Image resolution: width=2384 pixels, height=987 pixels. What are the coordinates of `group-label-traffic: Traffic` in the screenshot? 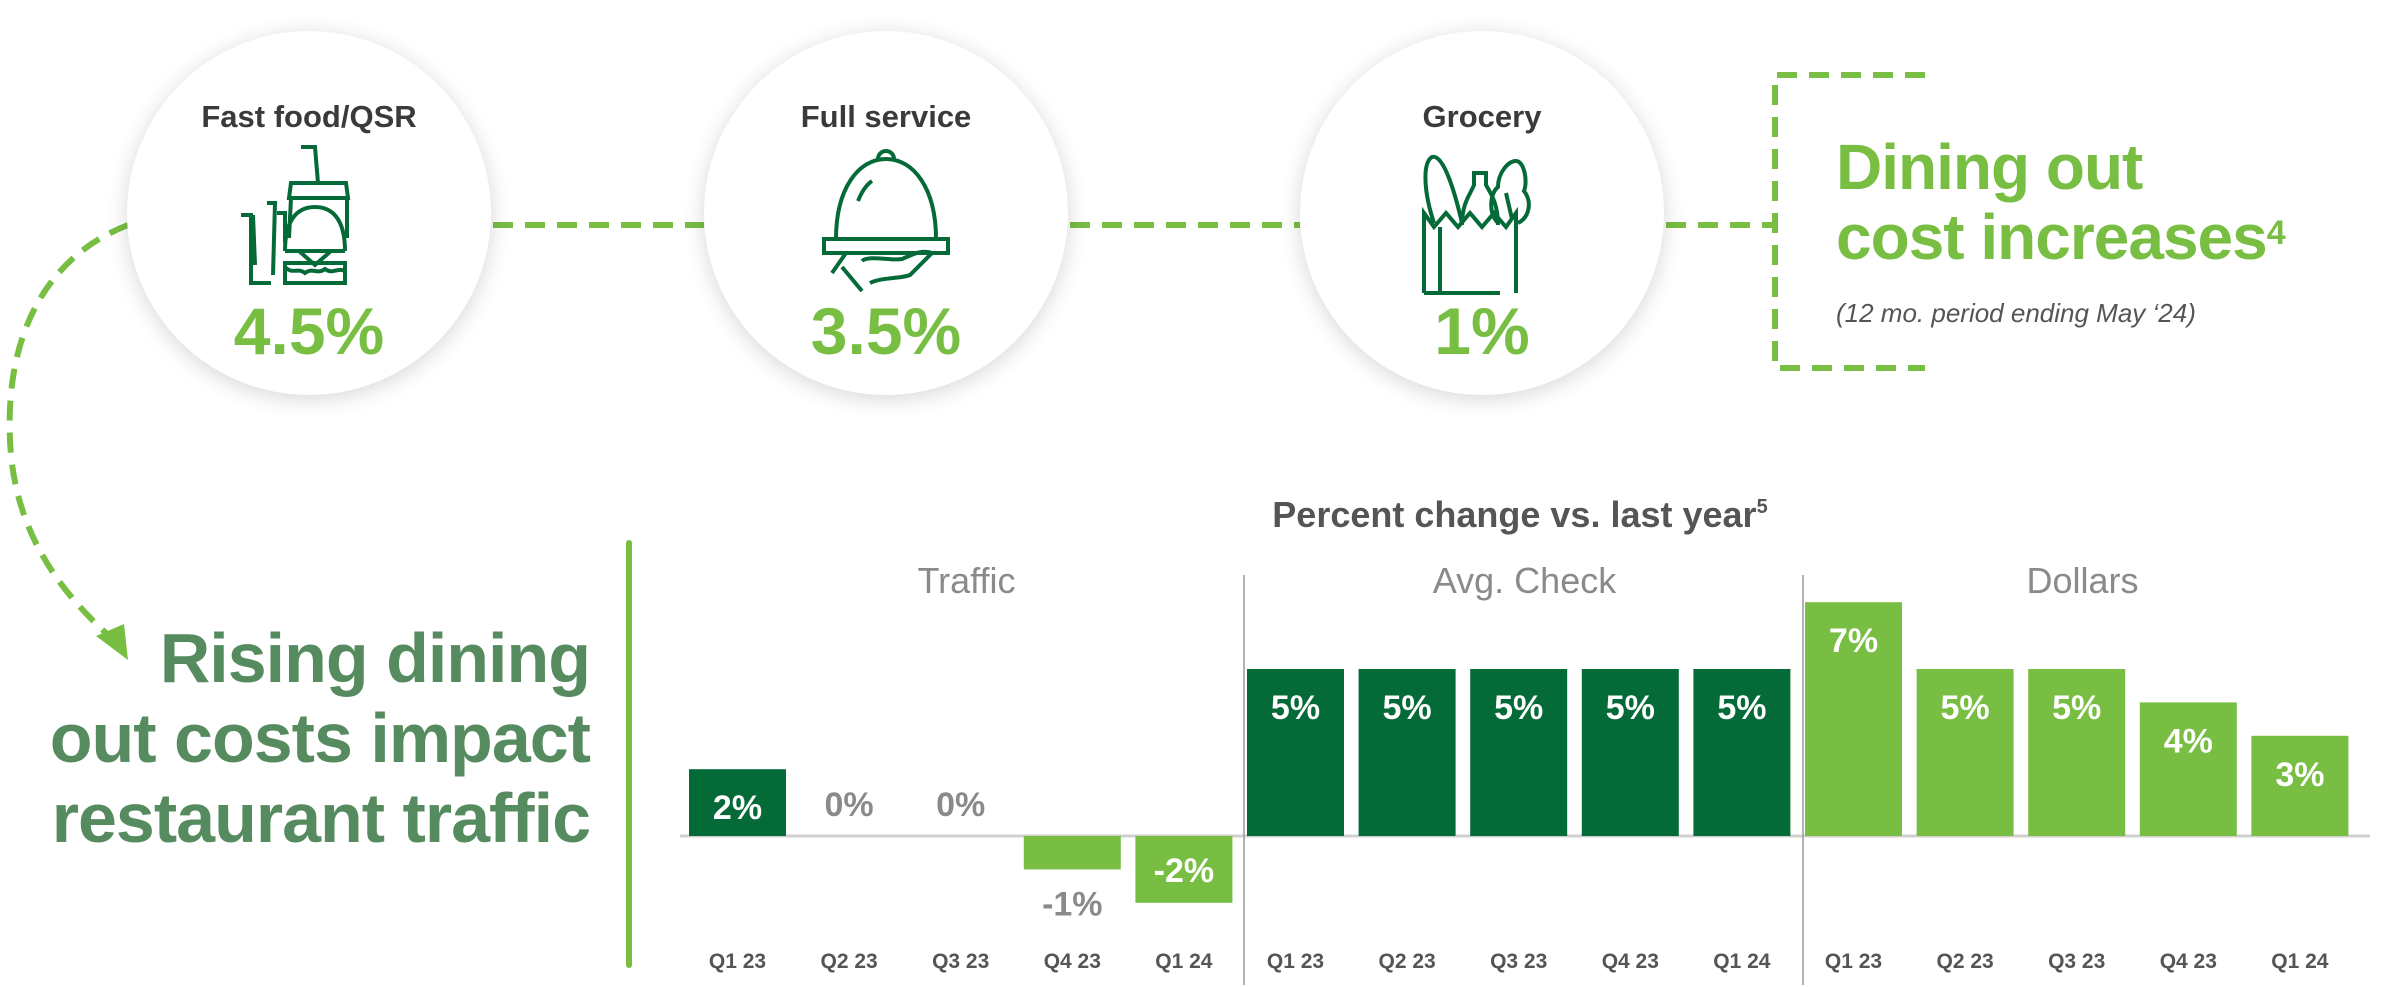 It's located at (966, 580).